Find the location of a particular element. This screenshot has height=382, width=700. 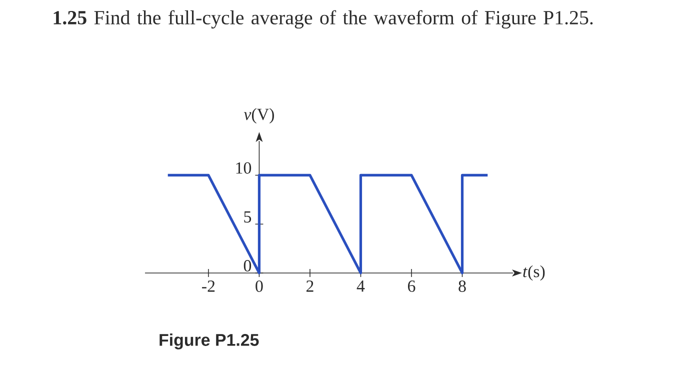

x-tick-label: 8 is located at coordinates (462, 286).